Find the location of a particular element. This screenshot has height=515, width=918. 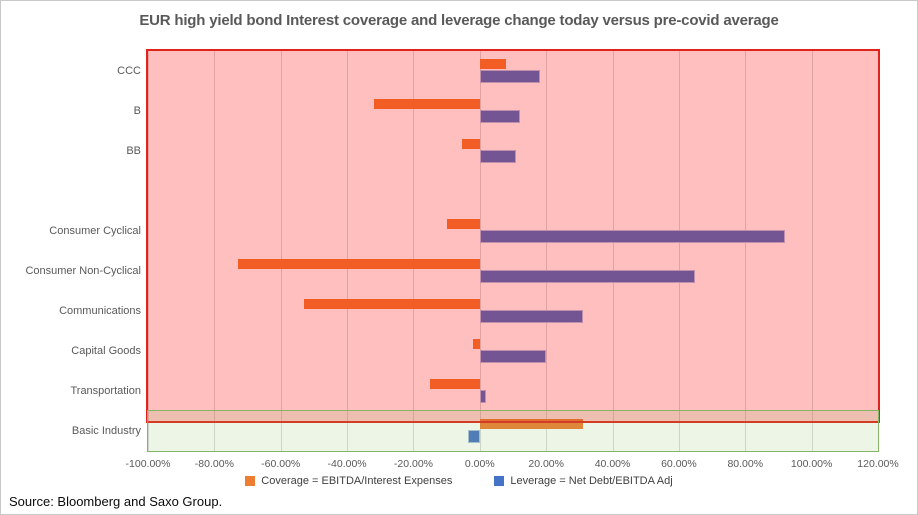

x-axis-tick-label: -80.00% is located at coordinates (214, 464).